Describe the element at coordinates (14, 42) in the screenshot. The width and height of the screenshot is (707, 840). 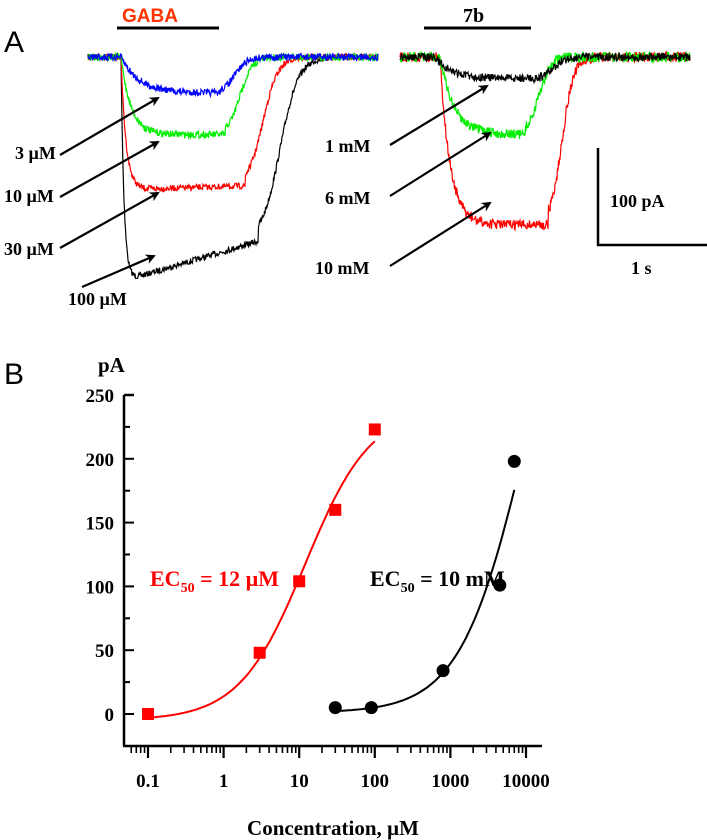
I see `panel-label-a: A` at that location.